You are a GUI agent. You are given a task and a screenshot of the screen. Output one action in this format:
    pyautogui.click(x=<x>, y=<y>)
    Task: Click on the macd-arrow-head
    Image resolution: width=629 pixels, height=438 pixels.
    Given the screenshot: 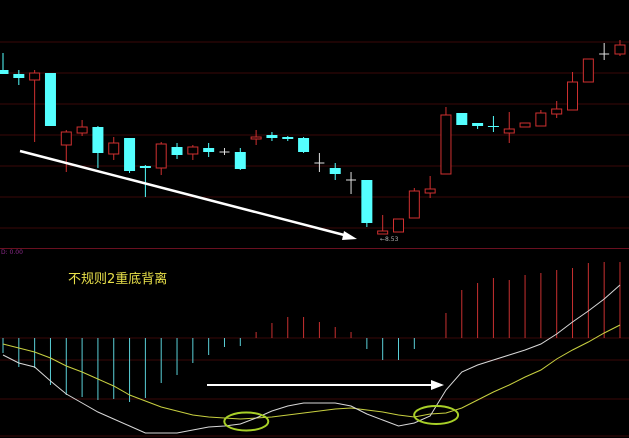 What is the action you would take?
    pyautogui.click(x=437, y=385)
    